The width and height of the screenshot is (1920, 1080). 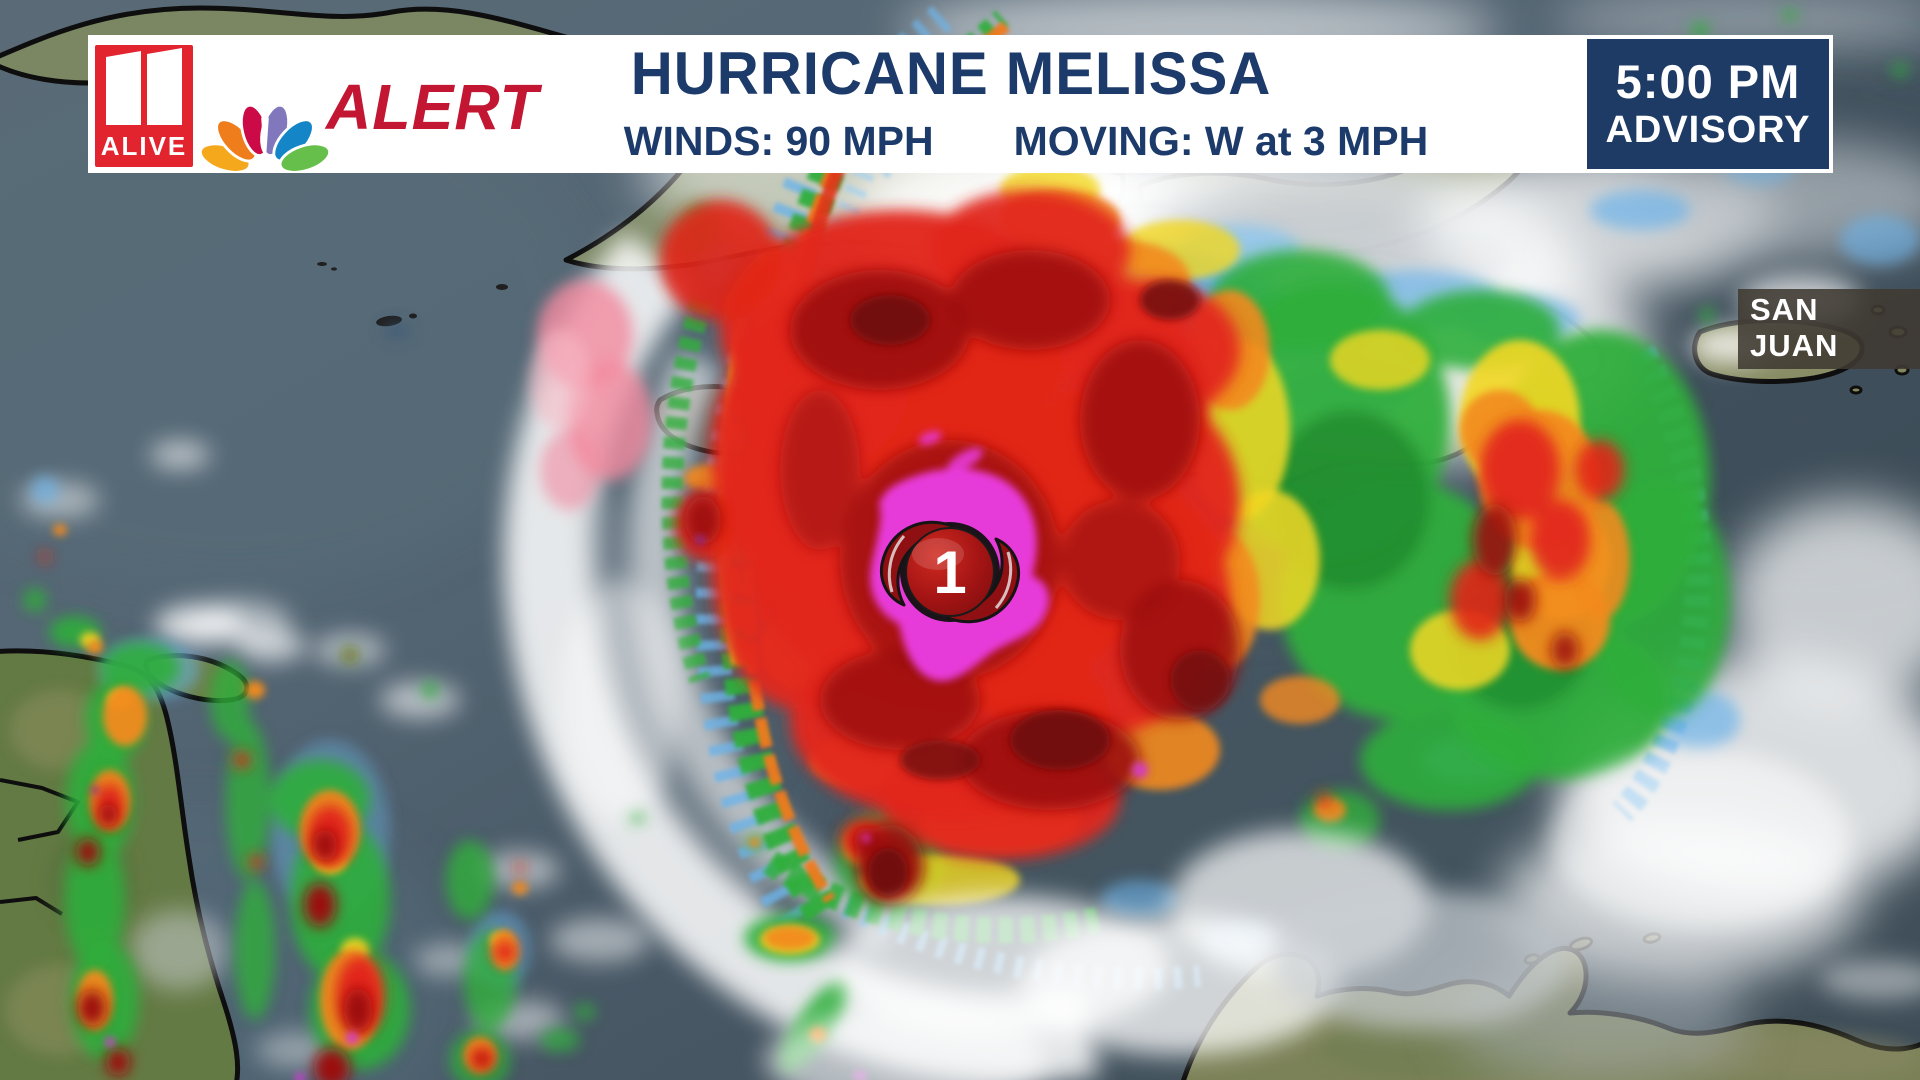 I want to click on winds-stat: WINDS: 90 MPH, so click(x=778, y=141).